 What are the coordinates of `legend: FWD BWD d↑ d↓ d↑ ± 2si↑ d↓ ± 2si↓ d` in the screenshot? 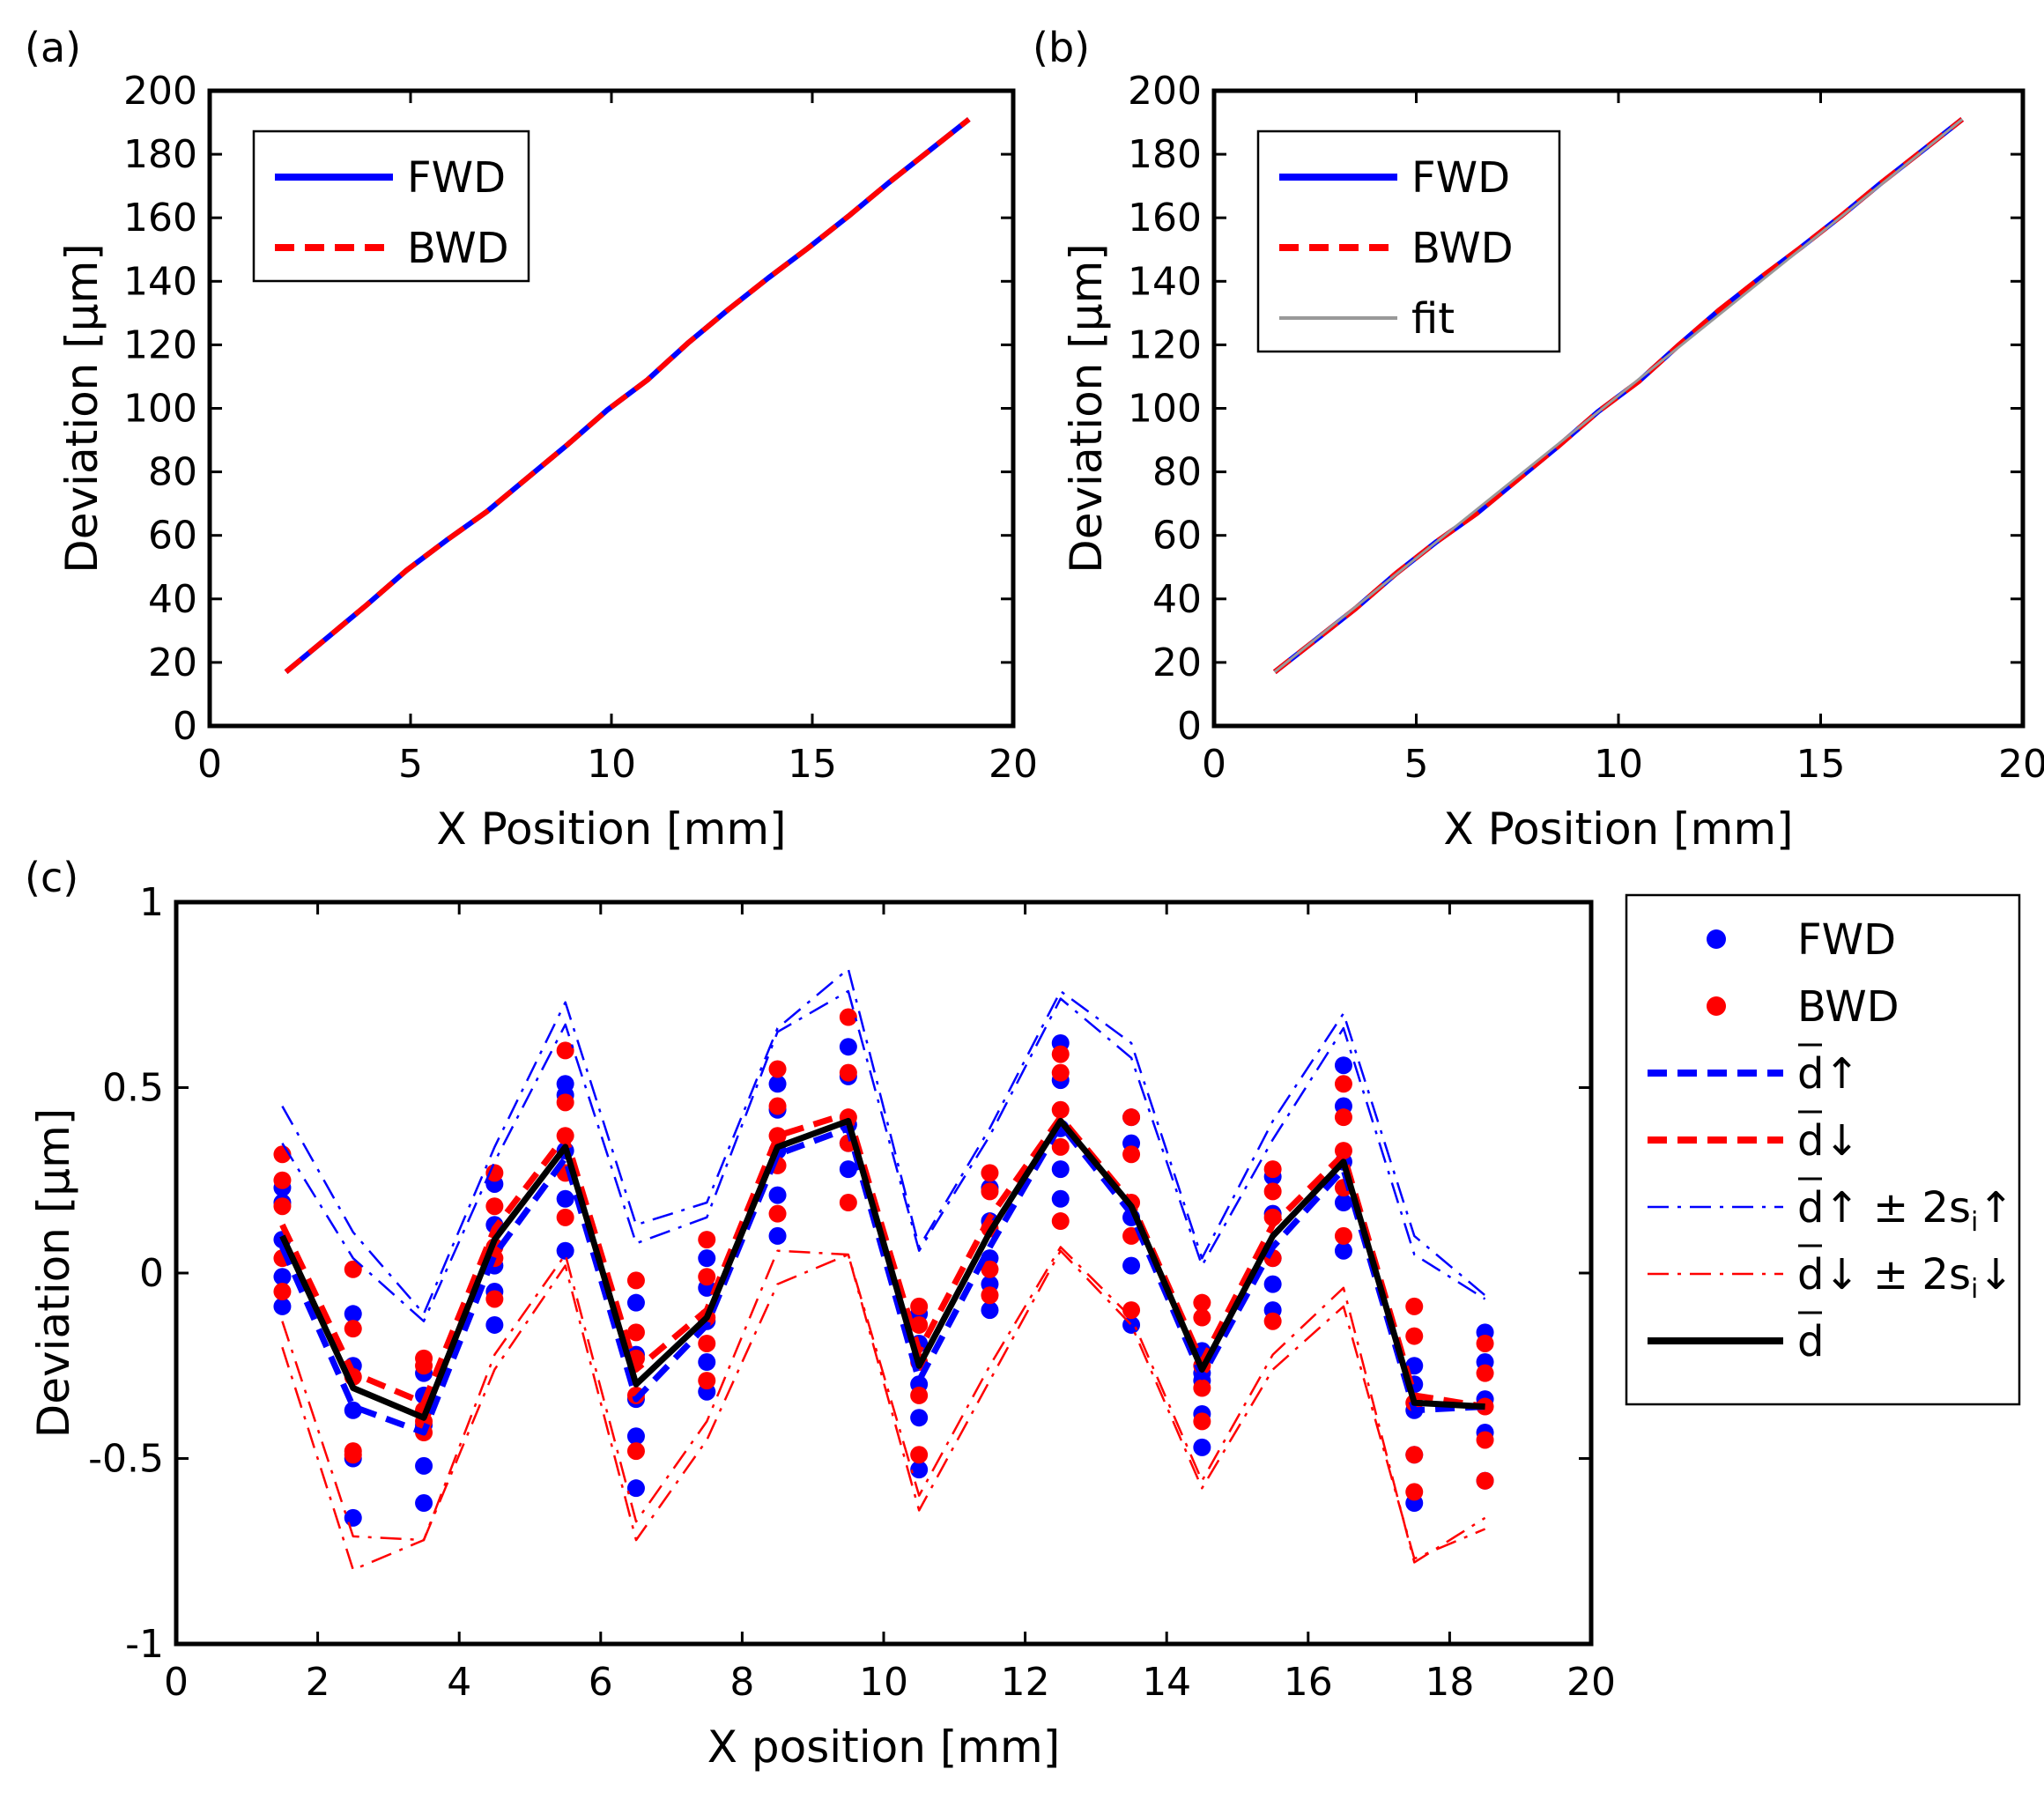 It's located at (1823, 1149).